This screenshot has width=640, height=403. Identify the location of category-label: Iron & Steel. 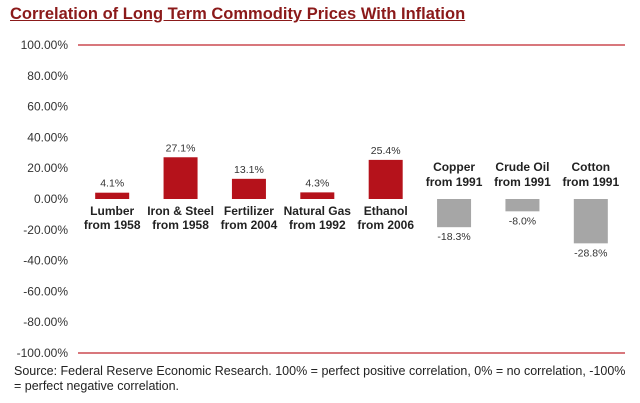
(180, 211).